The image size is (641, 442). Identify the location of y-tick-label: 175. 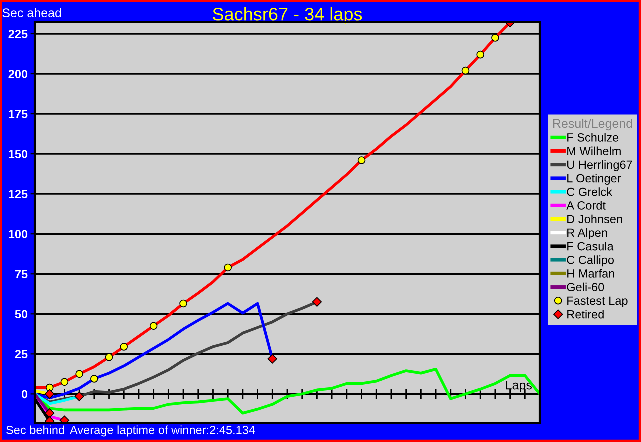
(18, 114).